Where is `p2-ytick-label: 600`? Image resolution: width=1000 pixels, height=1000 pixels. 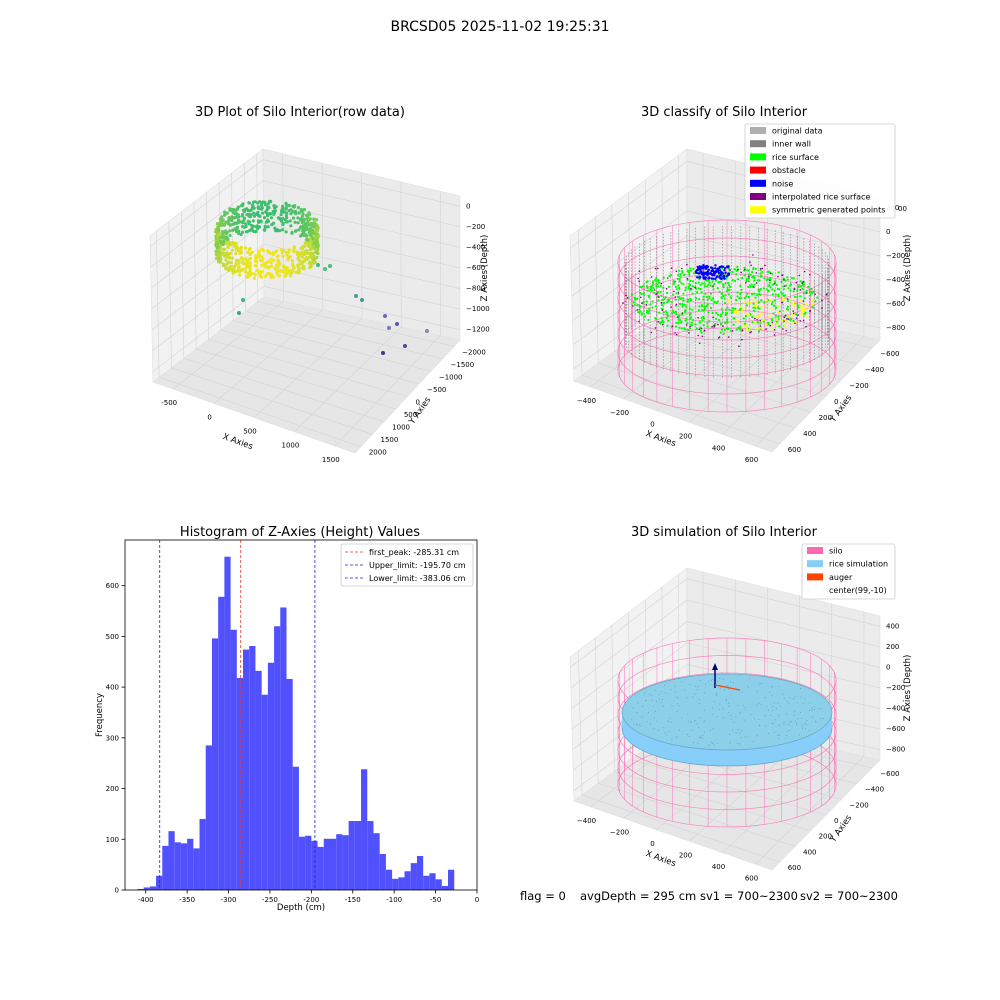
p2-ytick-label: 600 is located at coordinates (794, 450).